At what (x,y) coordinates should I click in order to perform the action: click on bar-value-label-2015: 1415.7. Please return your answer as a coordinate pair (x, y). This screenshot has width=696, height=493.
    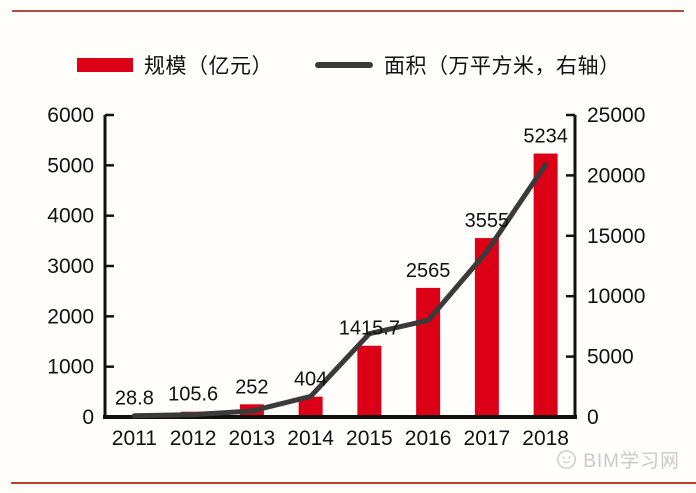
    Looking at the image, I should click on (369, 329).